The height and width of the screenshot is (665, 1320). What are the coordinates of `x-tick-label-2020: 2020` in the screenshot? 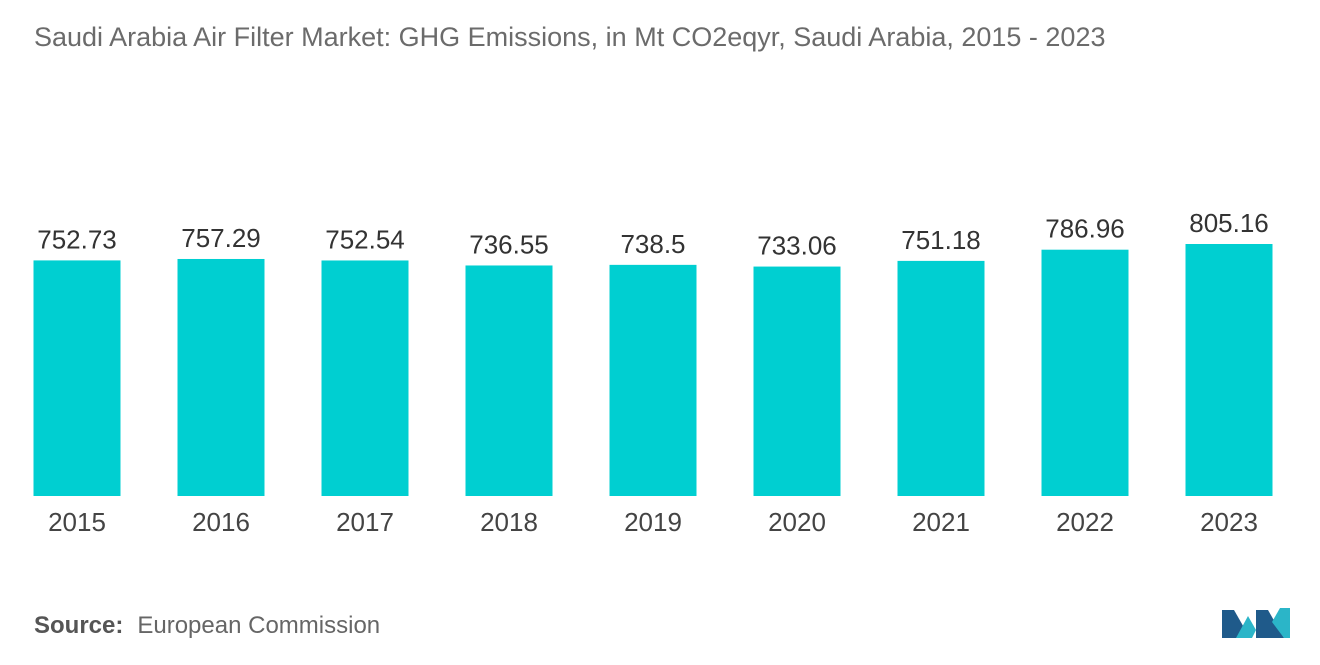 It's located at (797, 522).